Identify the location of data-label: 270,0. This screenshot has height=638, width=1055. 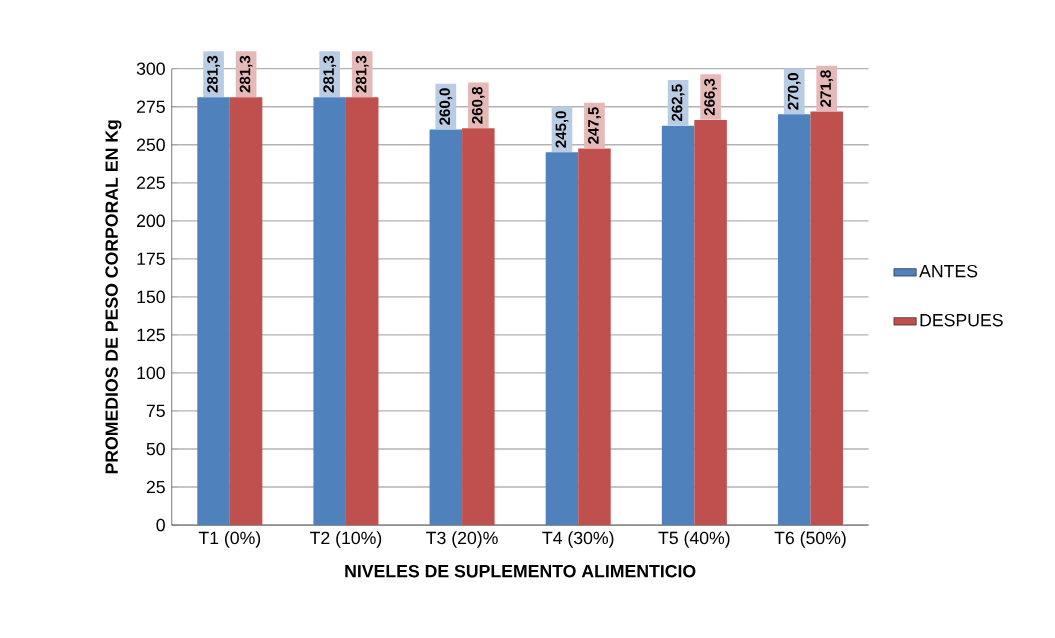
(794, 91).